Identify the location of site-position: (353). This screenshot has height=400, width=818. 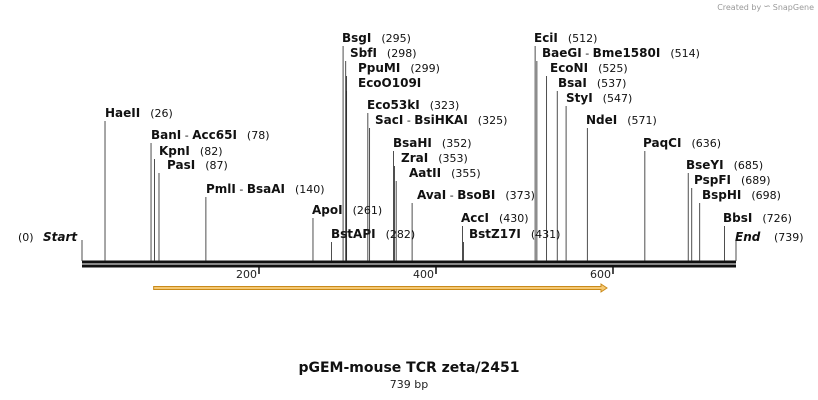
(453, 158).